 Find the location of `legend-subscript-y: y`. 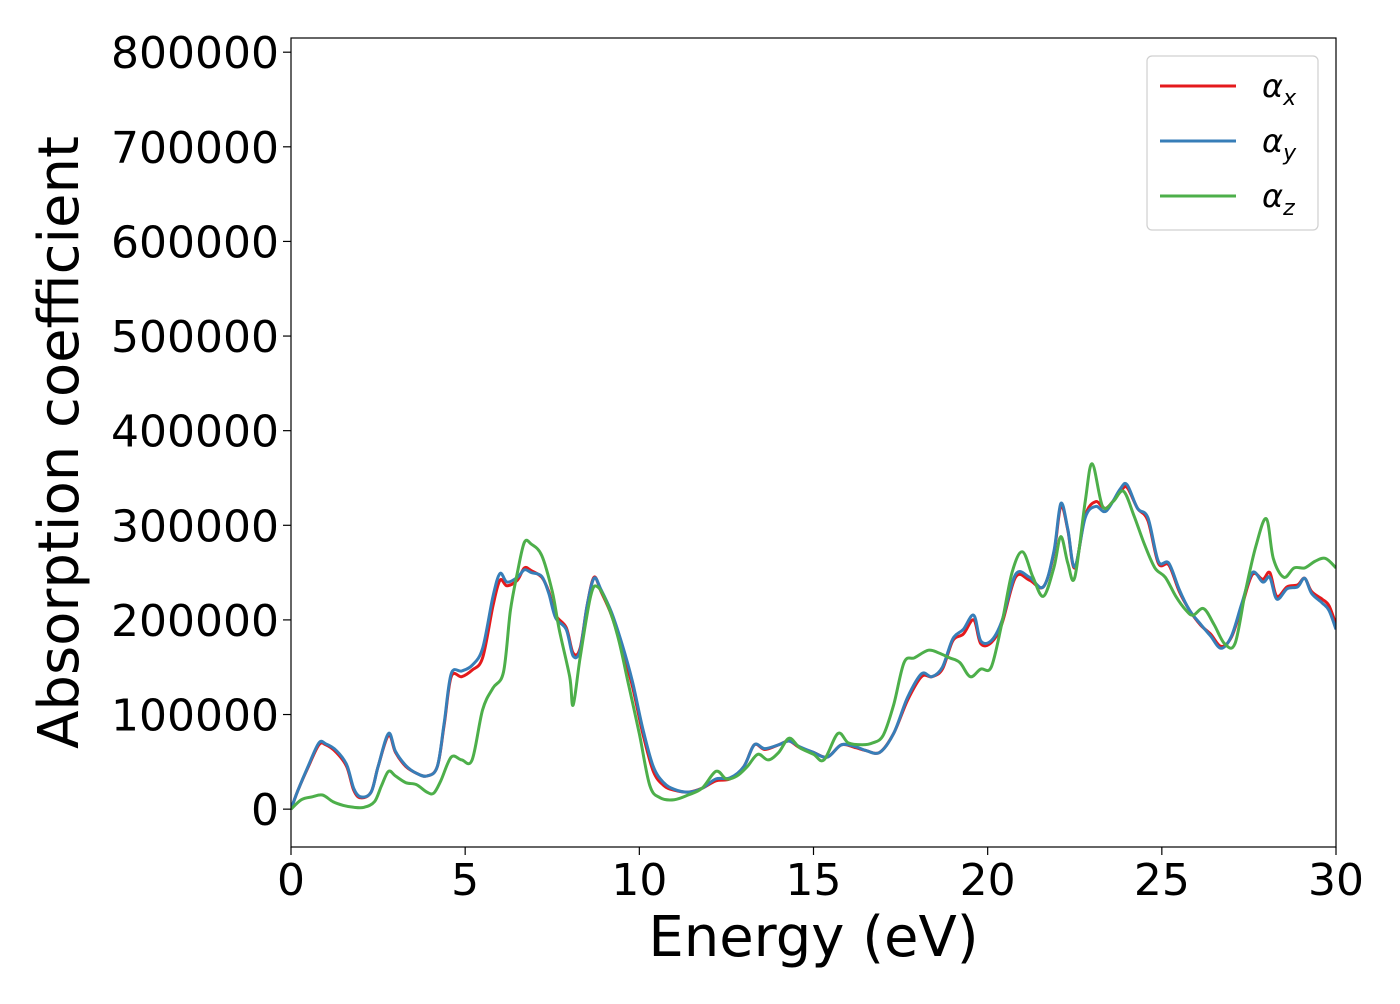

legend-subscript-y: y is located at coordinates (1289, 153).